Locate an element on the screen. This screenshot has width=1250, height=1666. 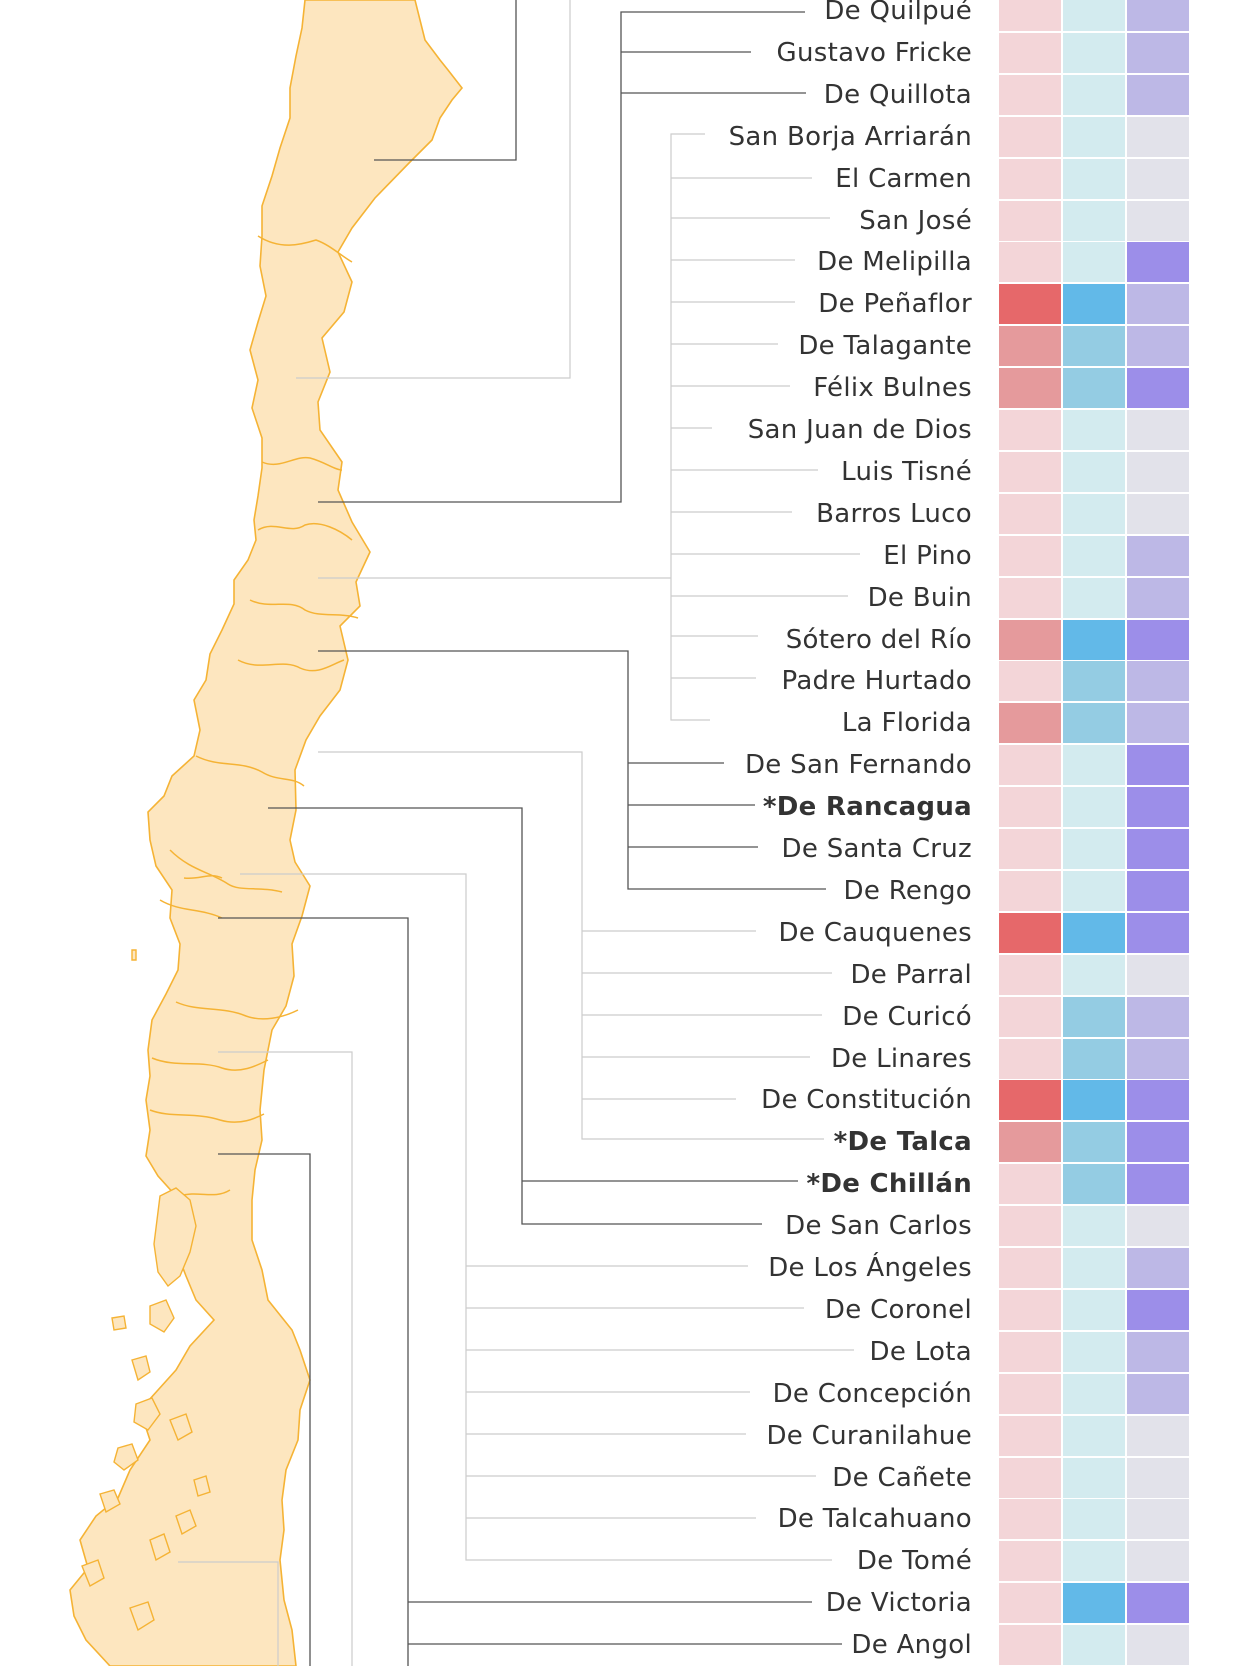
hospital-label: Padre Hurtado is located at coordinates (872, 681).